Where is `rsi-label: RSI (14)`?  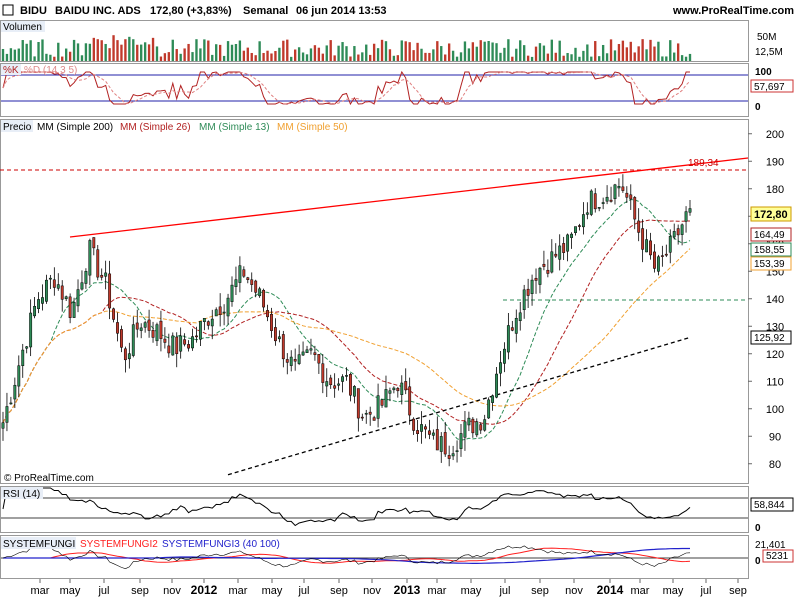 rsi-label: RSI (14) is located at coordinates (21, 494).